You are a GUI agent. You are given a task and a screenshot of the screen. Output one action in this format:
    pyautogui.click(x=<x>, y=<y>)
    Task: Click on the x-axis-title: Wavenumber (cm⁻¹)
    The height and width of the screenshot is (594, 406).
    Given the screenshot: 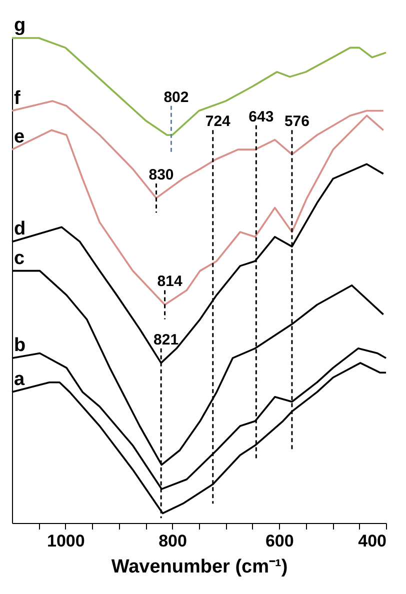 What is the action you would take?
    pyautogui.click(x=199, y=567)
    